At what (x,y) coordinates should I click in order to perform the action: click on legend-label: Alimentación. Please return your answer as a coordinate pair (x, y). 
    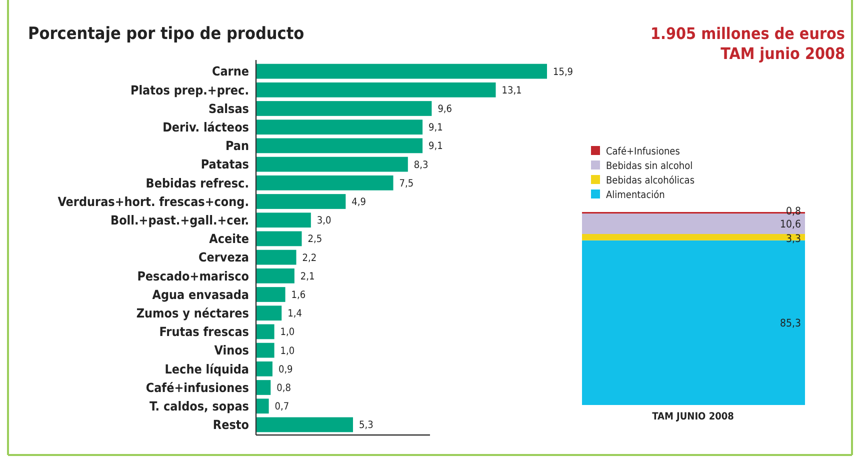
    Looking at the image, I should click on (635, 195).